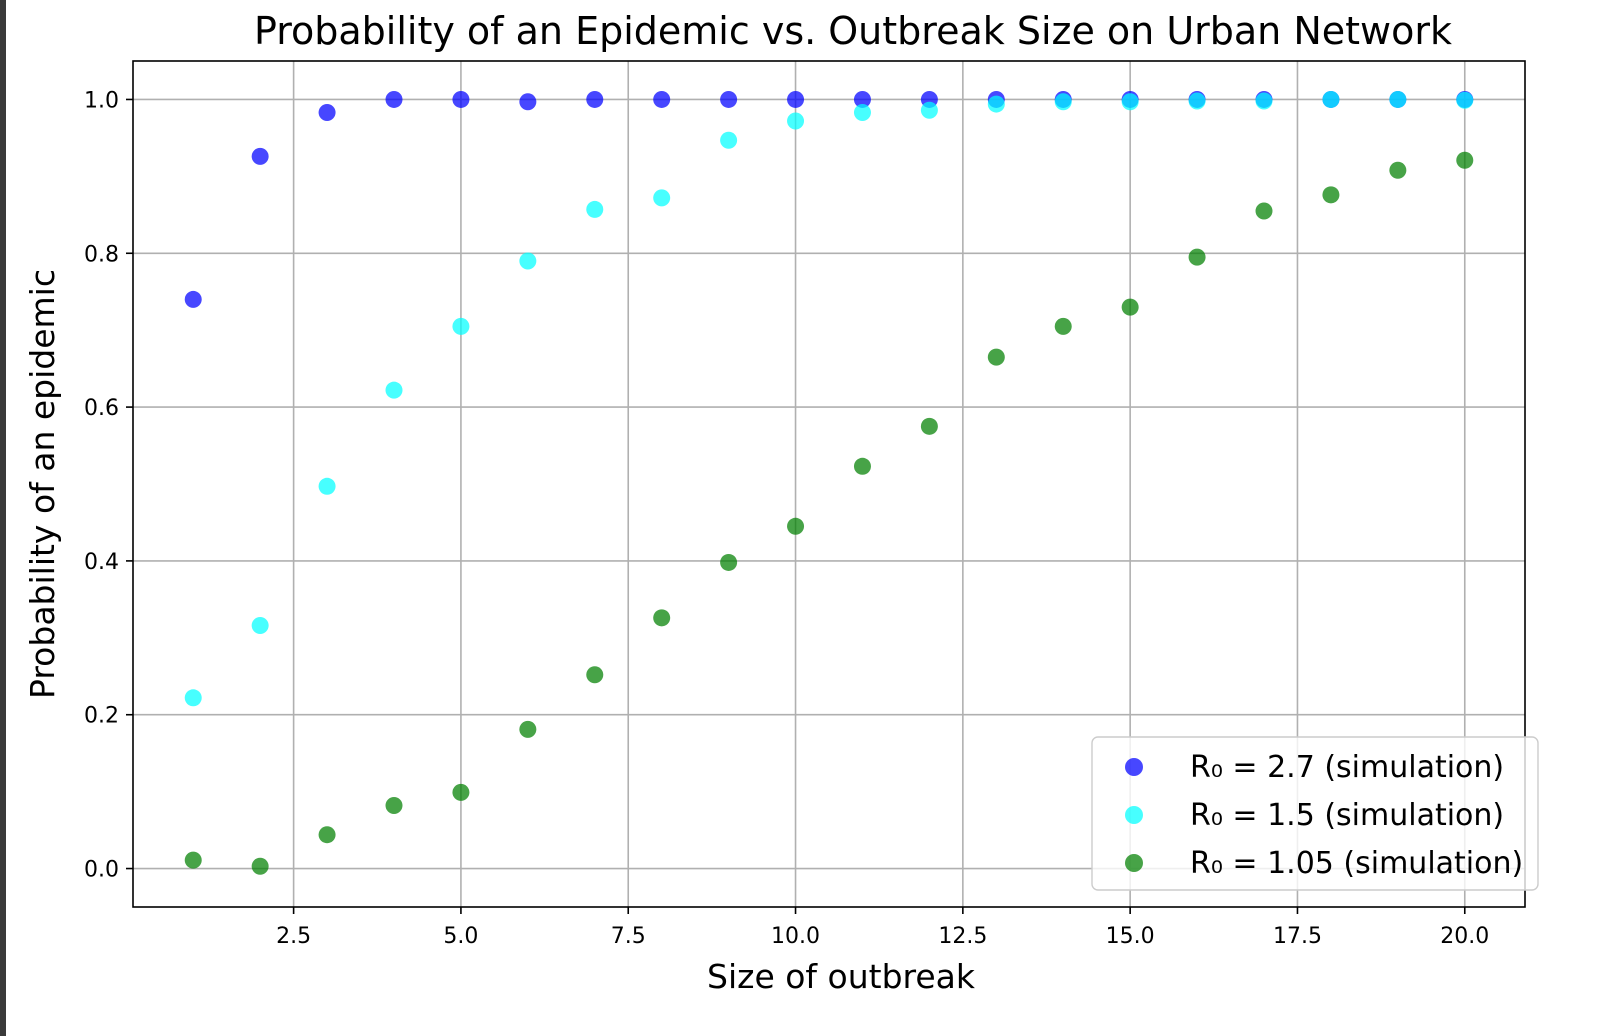 The width and height of the screenshot is (1600, 1036). I want to click on x-tick-label: 17.5, so click(1297, 936).